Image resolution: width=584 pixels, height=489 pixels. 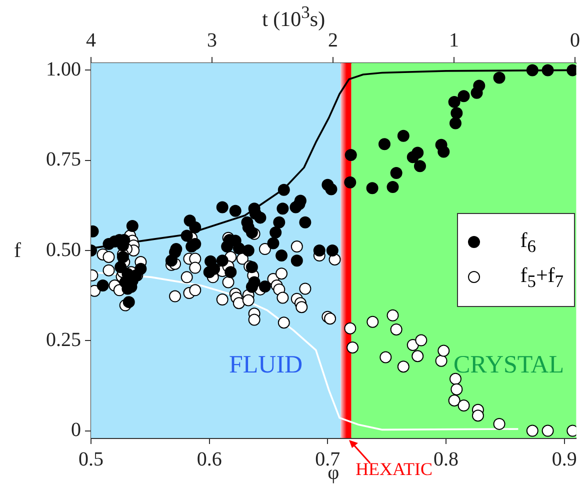 What do you see at coordinates (265, 364) in the screenshot?
I see `band-label: FLUID` at bounding box center [265, 364].